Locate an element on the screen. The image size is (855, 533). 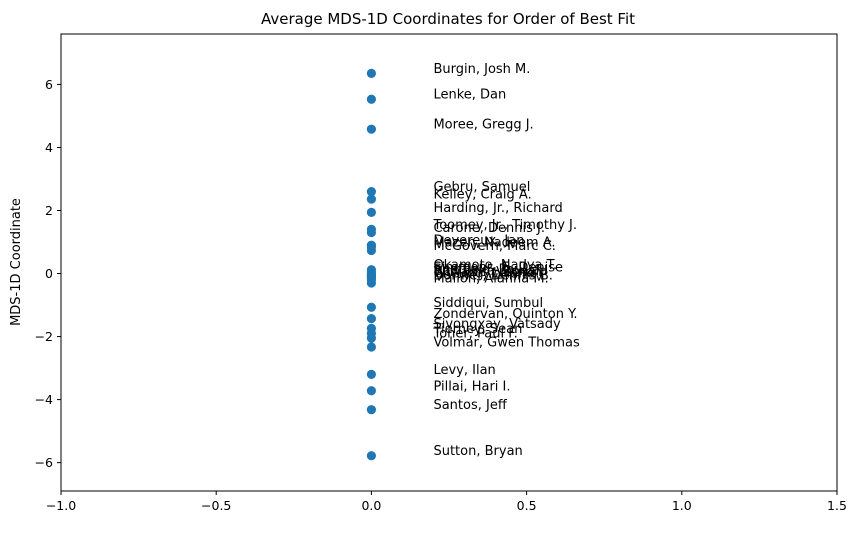
point-label: Santos, Jeff is located at coordinates (470, 405).